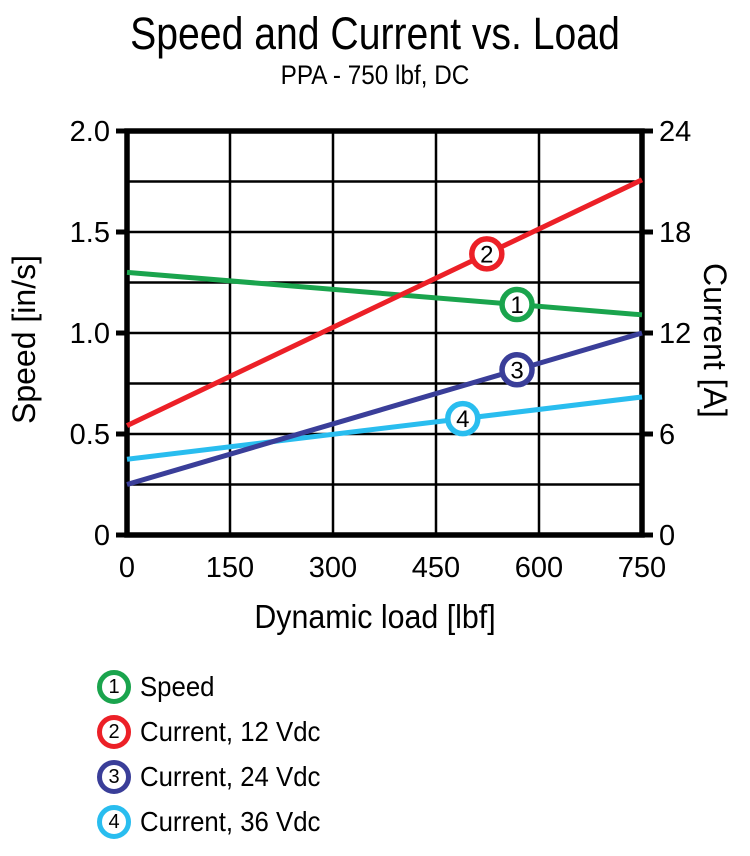  What do you see at coordinates (375, 616) in the screenshot?
I see `x-axis-label: Dynamic load [lbf]` at bounding box center [375, 616].